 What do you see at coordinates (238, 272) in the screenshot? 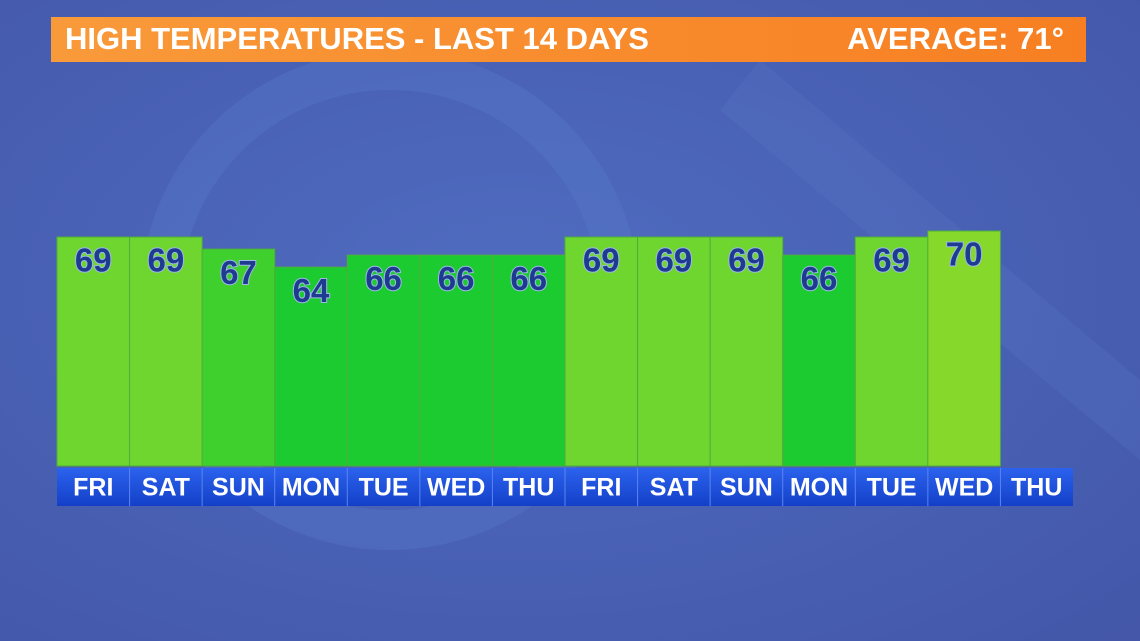
I see `value-label: 67` at bounding box center [238, 272].